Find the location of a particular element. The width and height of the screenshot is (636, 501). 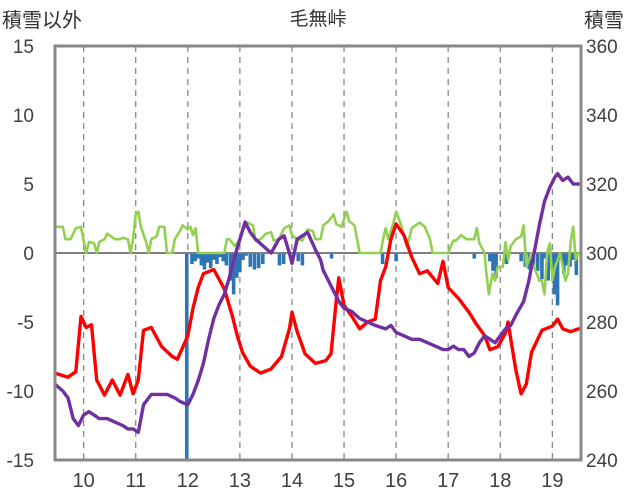

x-tick-14: 14 is located at coordinates (292, 481).